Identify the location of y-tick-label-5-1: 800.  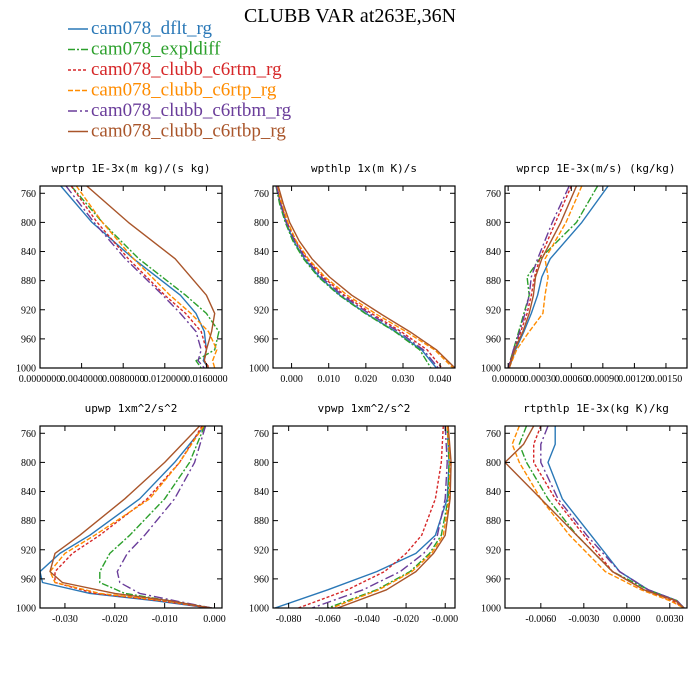
(493, 463).